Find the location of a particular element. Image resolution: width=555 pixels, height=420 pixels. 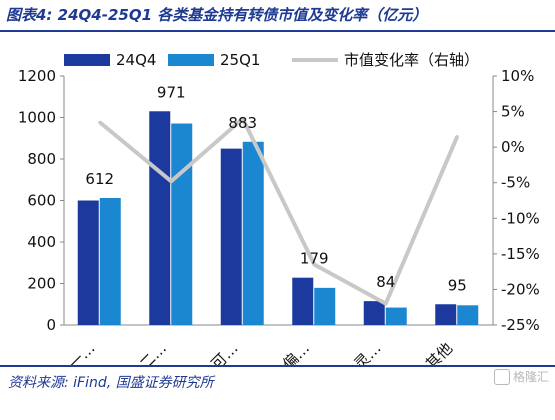

legend-swatch-25q1 is located at coordinates (191, 60).